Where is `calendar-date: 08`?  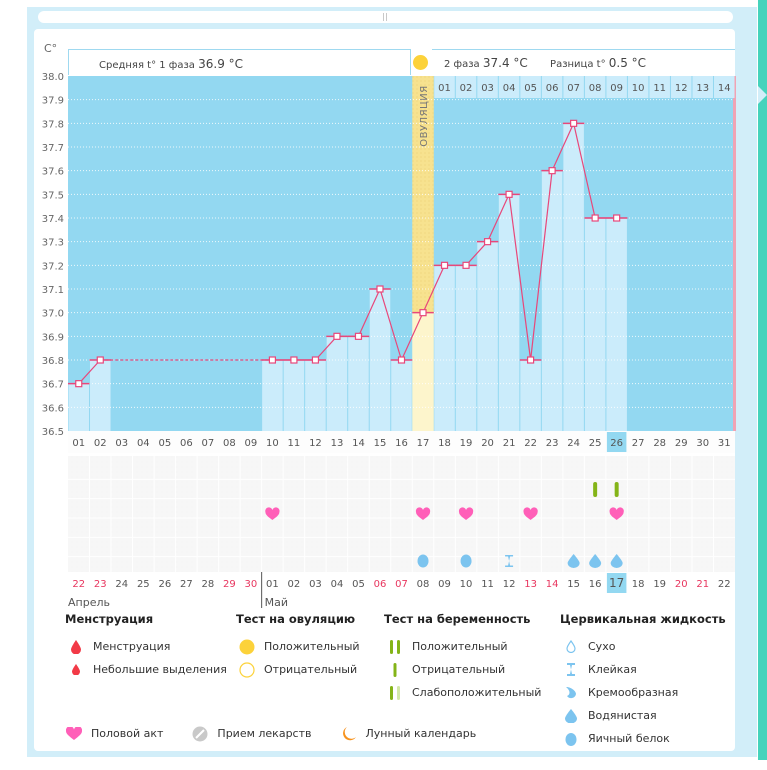 calendar-date: 08 is located at coordinates (423, 584).